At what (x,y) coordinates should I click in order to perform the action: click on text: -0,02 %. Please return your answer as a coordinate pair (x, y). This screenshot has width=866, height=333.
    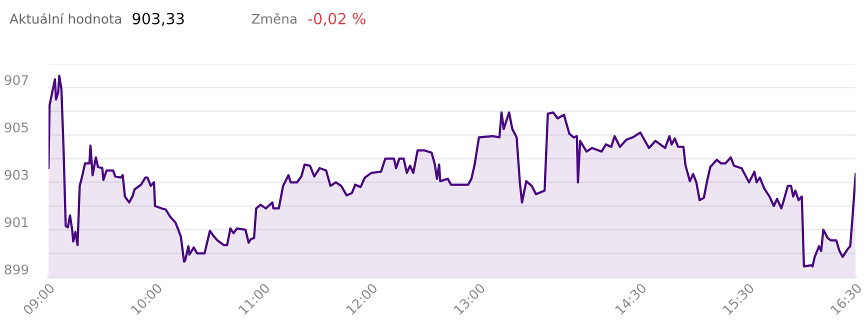
    Looking at the image, I should click on (337, 19).